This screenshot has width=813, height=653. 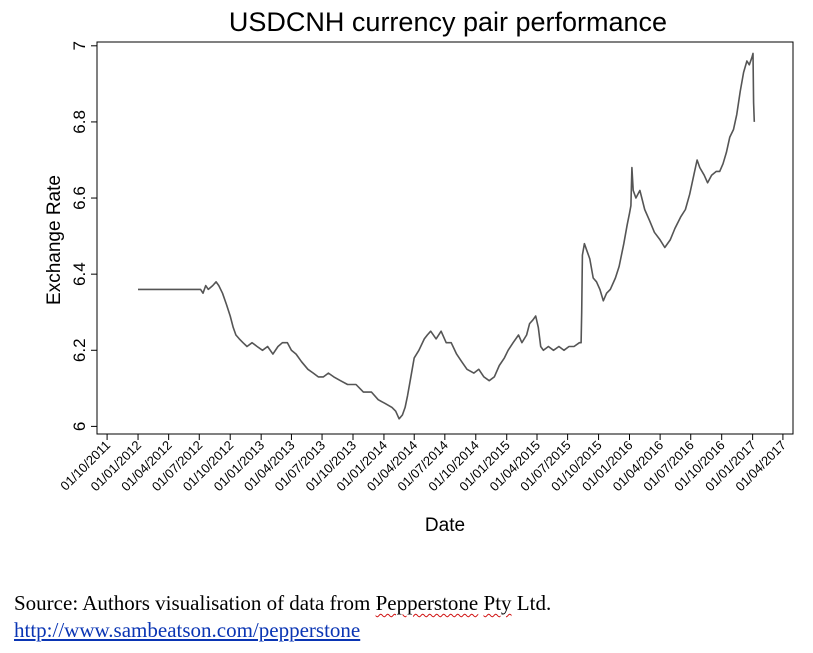 I want to click on y-tick-label: 6.2, so click(x=79, y=350).